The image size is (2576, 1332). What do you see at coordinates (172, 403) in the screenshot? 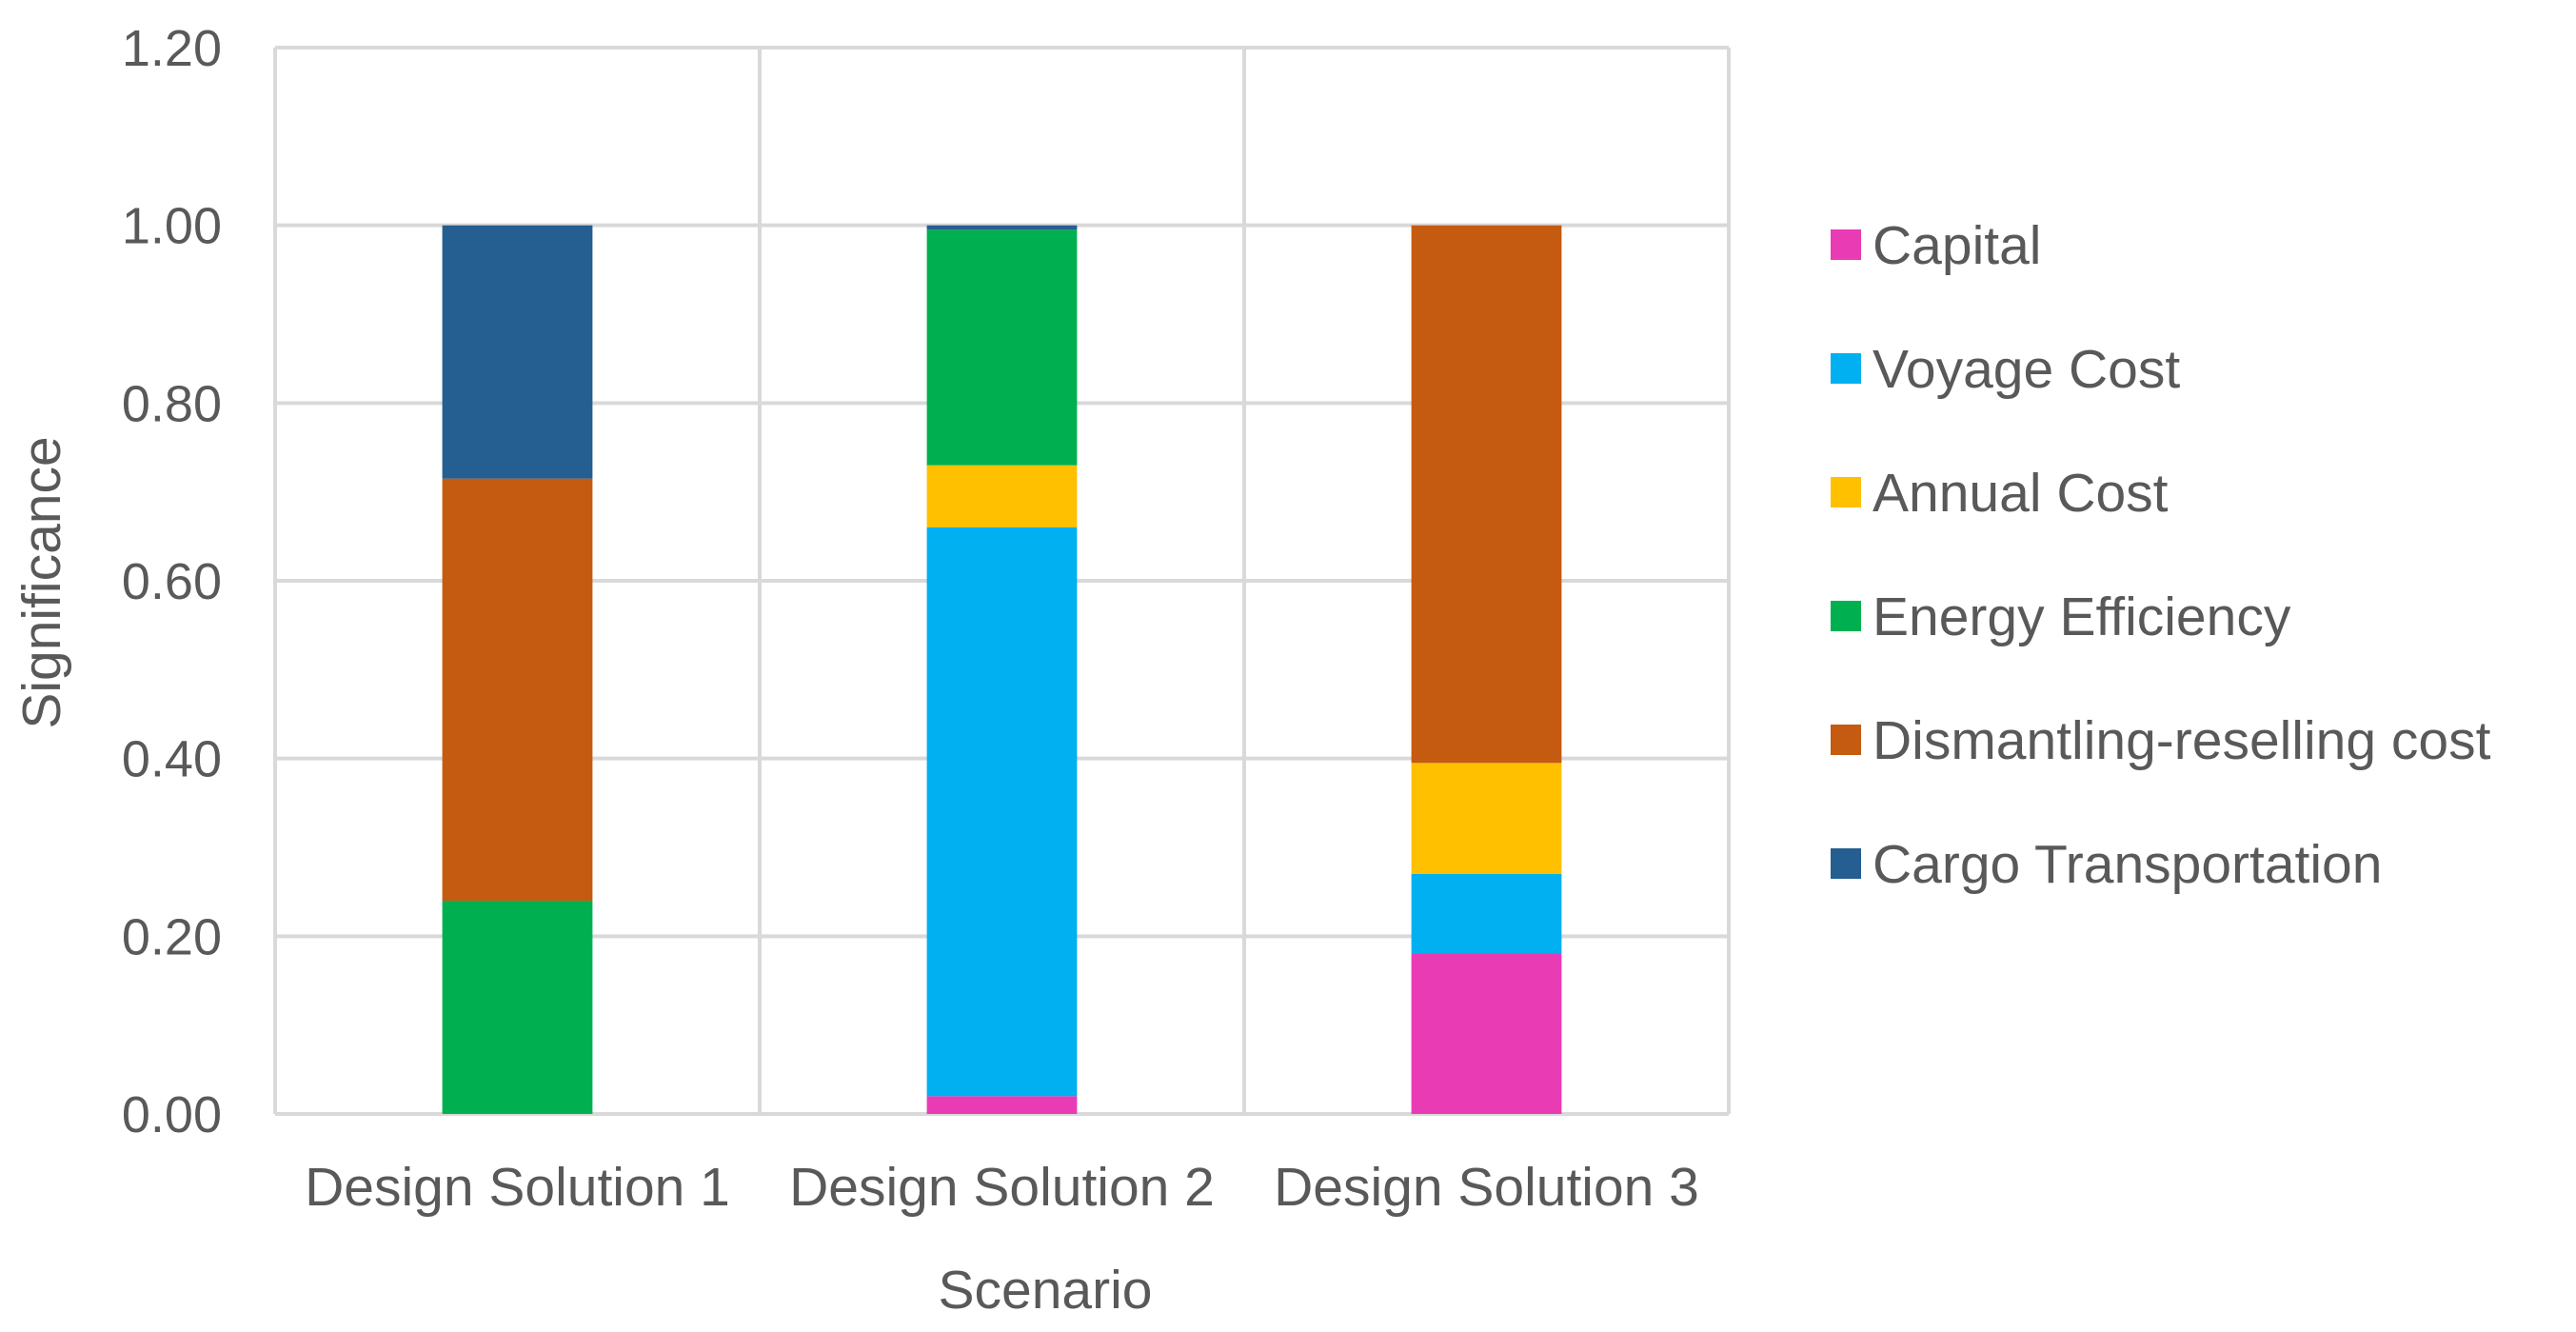
I see `y-tick-label: 0.80` at bounding box center [172, 403].